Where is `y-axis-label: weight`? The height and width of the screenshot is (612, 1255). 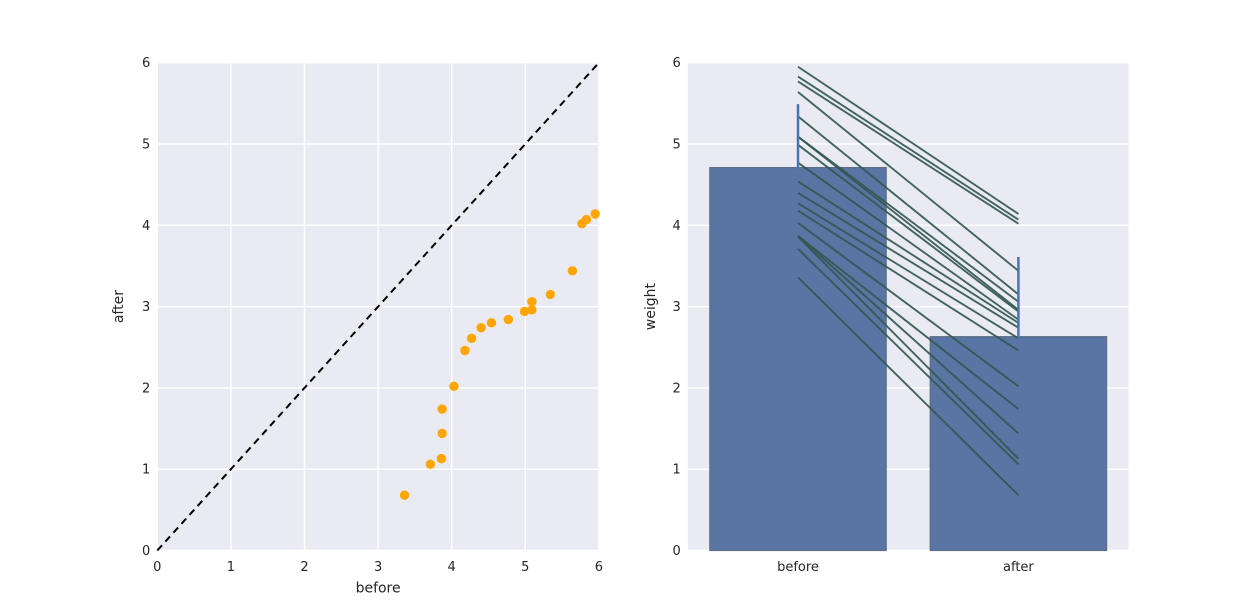
y-axis-label: weight is located at coordinates (651, 306).